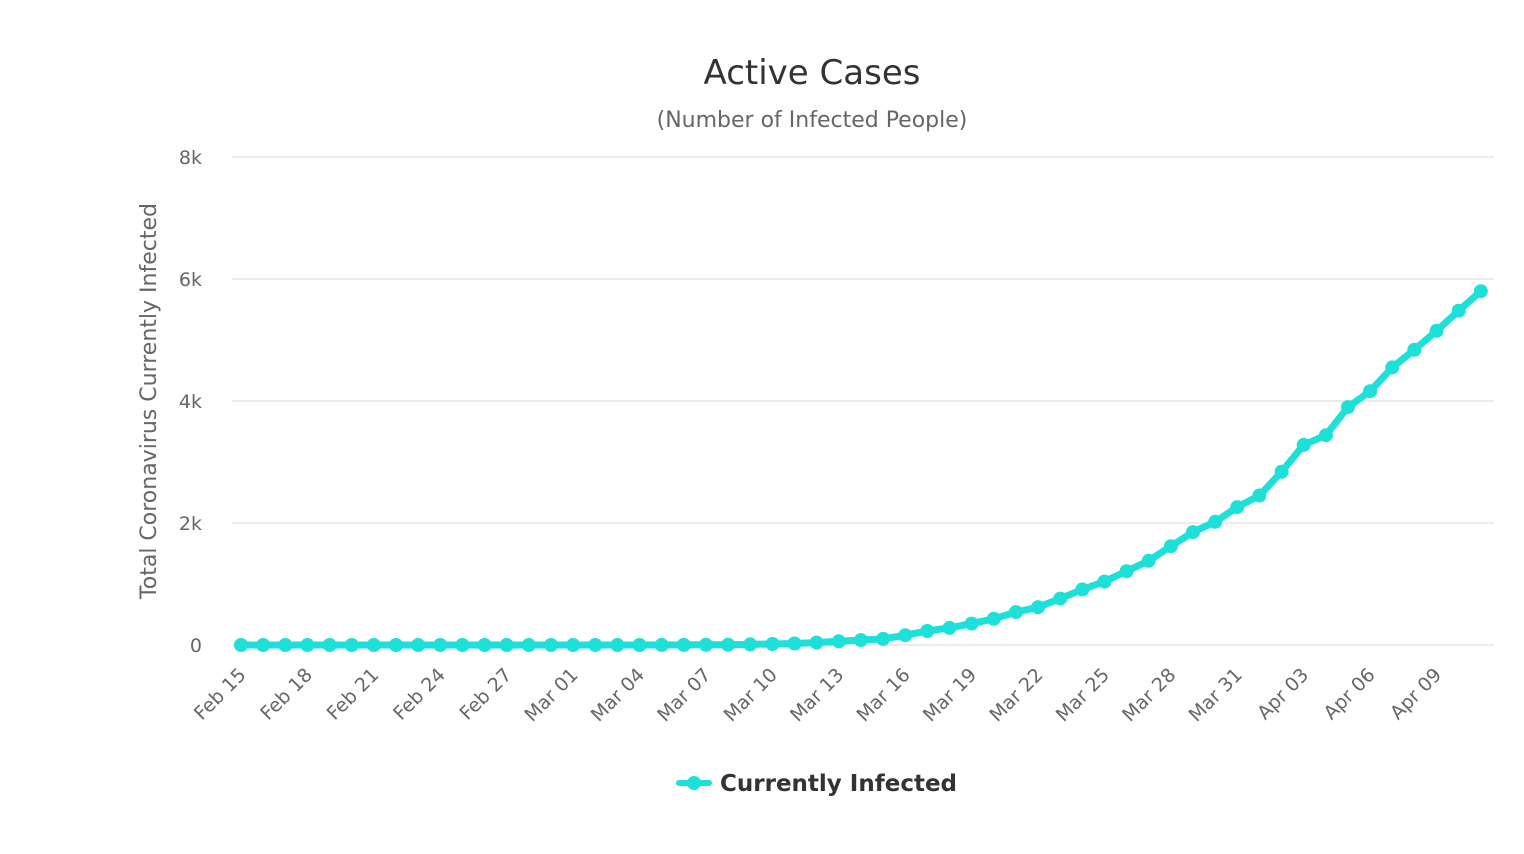 This screenshot has width=1524, height=854. Describe the element at coordinates (1350, 694) in the screenshot. I see `x-tick-label: Apr 06` at that location.